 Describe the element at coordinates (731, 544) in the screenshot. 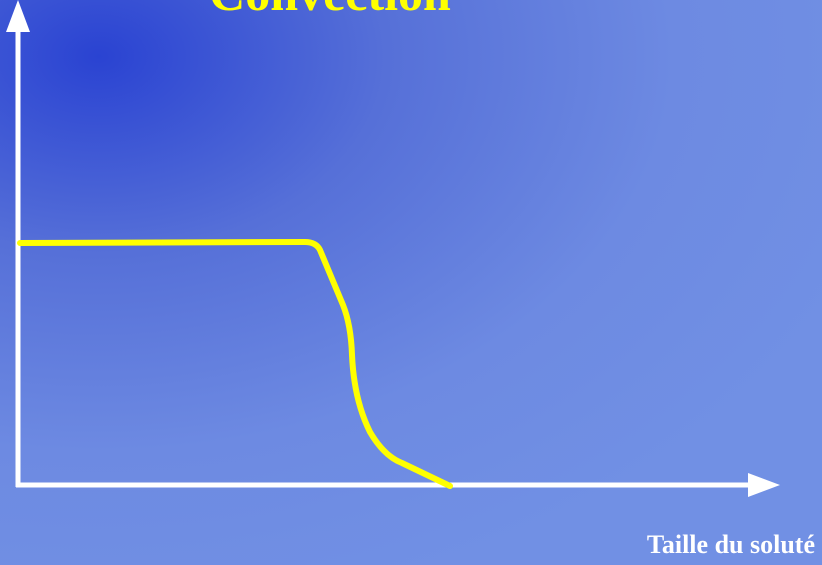

I see `x-axis-label: Taille du soluté` at that location.